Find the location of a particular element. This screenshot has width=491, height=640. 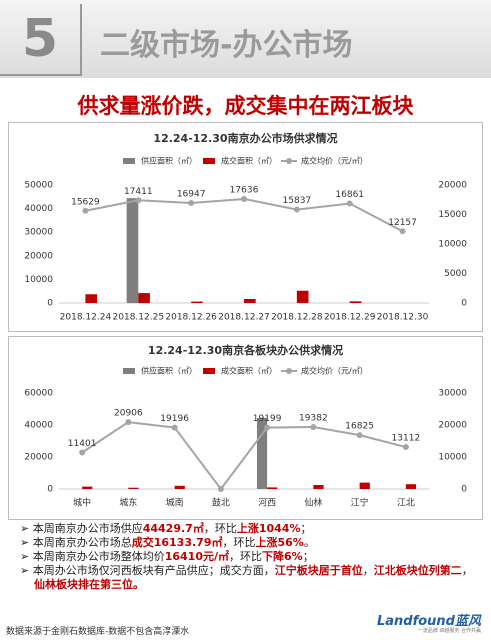

bullet-text: 上涨1044% is located at coordinates (268, 528).